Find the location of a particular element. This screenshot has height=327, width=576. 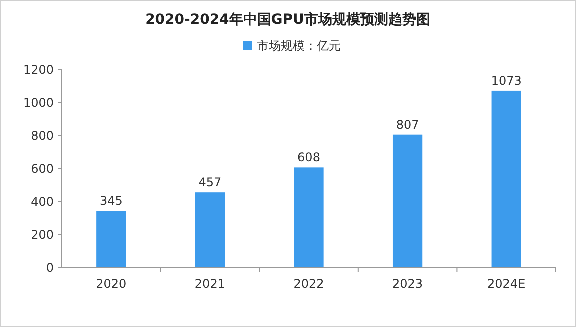

y-tick: 400 is located at coordinates (42, 202).